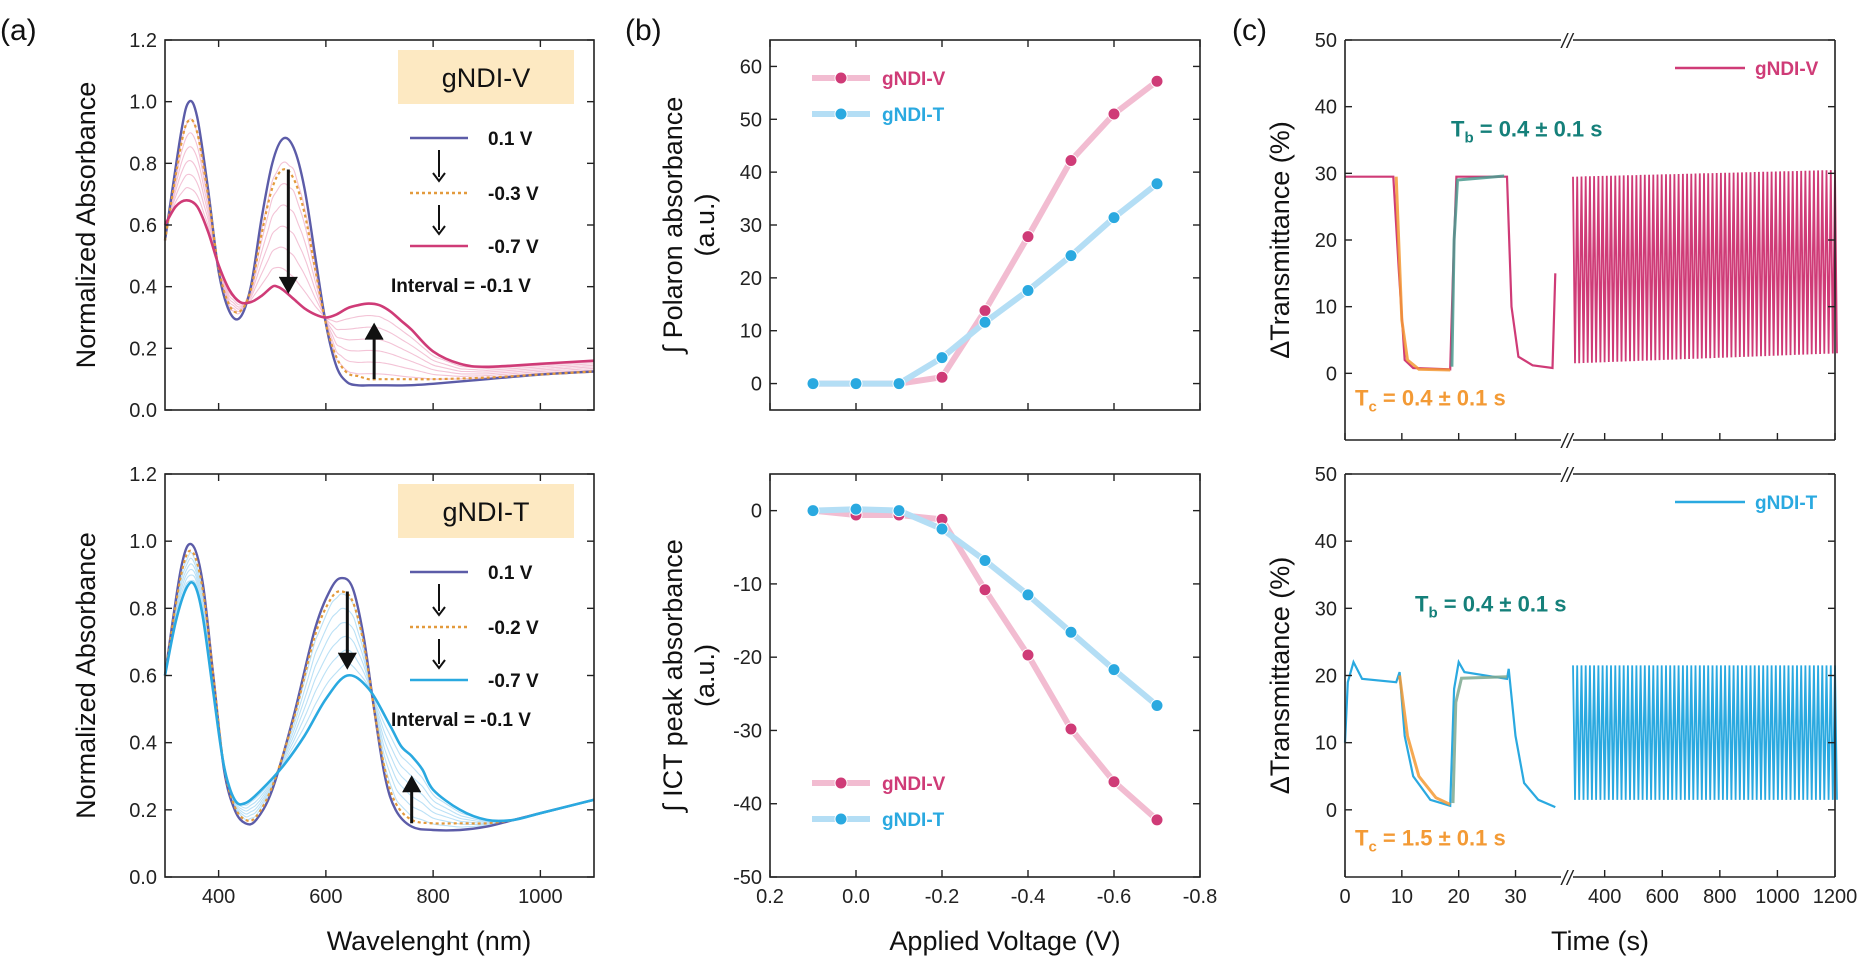 This screenshot has width=1871, height=964. Describe the element at coordinates (218, 897) in the screenshot. I see `spectrum-xtick-label: 400` at that location.